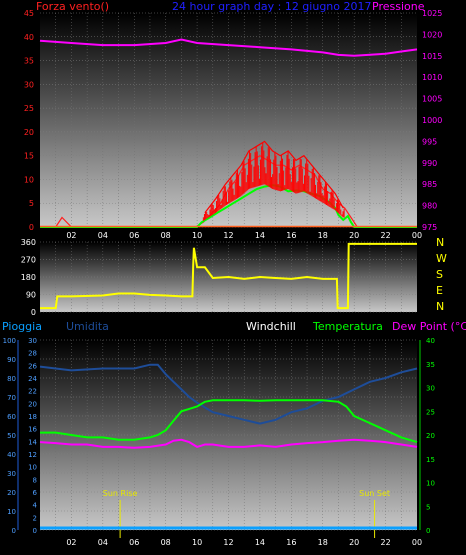 The width and height of the screenshot is (466, 555). I want to click on rain-tick-label: 60, so click(11, 417).